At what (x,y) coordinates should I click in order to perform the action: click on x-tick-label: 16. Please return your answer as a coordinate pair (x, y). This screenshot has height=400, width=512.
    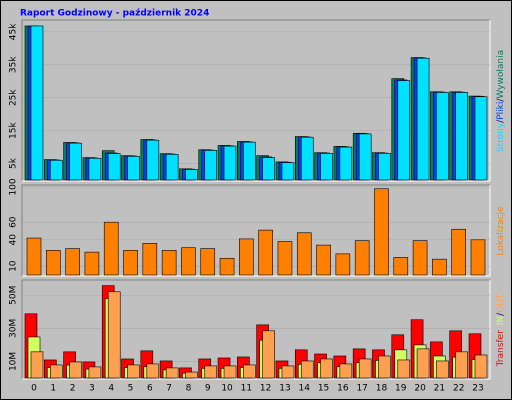
    Looking at the image, I should click on (343, 389).